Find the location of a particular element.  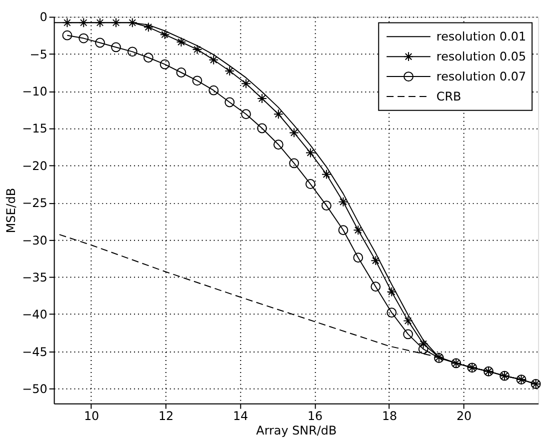

x-tick-label: 18 is located at coordinates (390, 415).